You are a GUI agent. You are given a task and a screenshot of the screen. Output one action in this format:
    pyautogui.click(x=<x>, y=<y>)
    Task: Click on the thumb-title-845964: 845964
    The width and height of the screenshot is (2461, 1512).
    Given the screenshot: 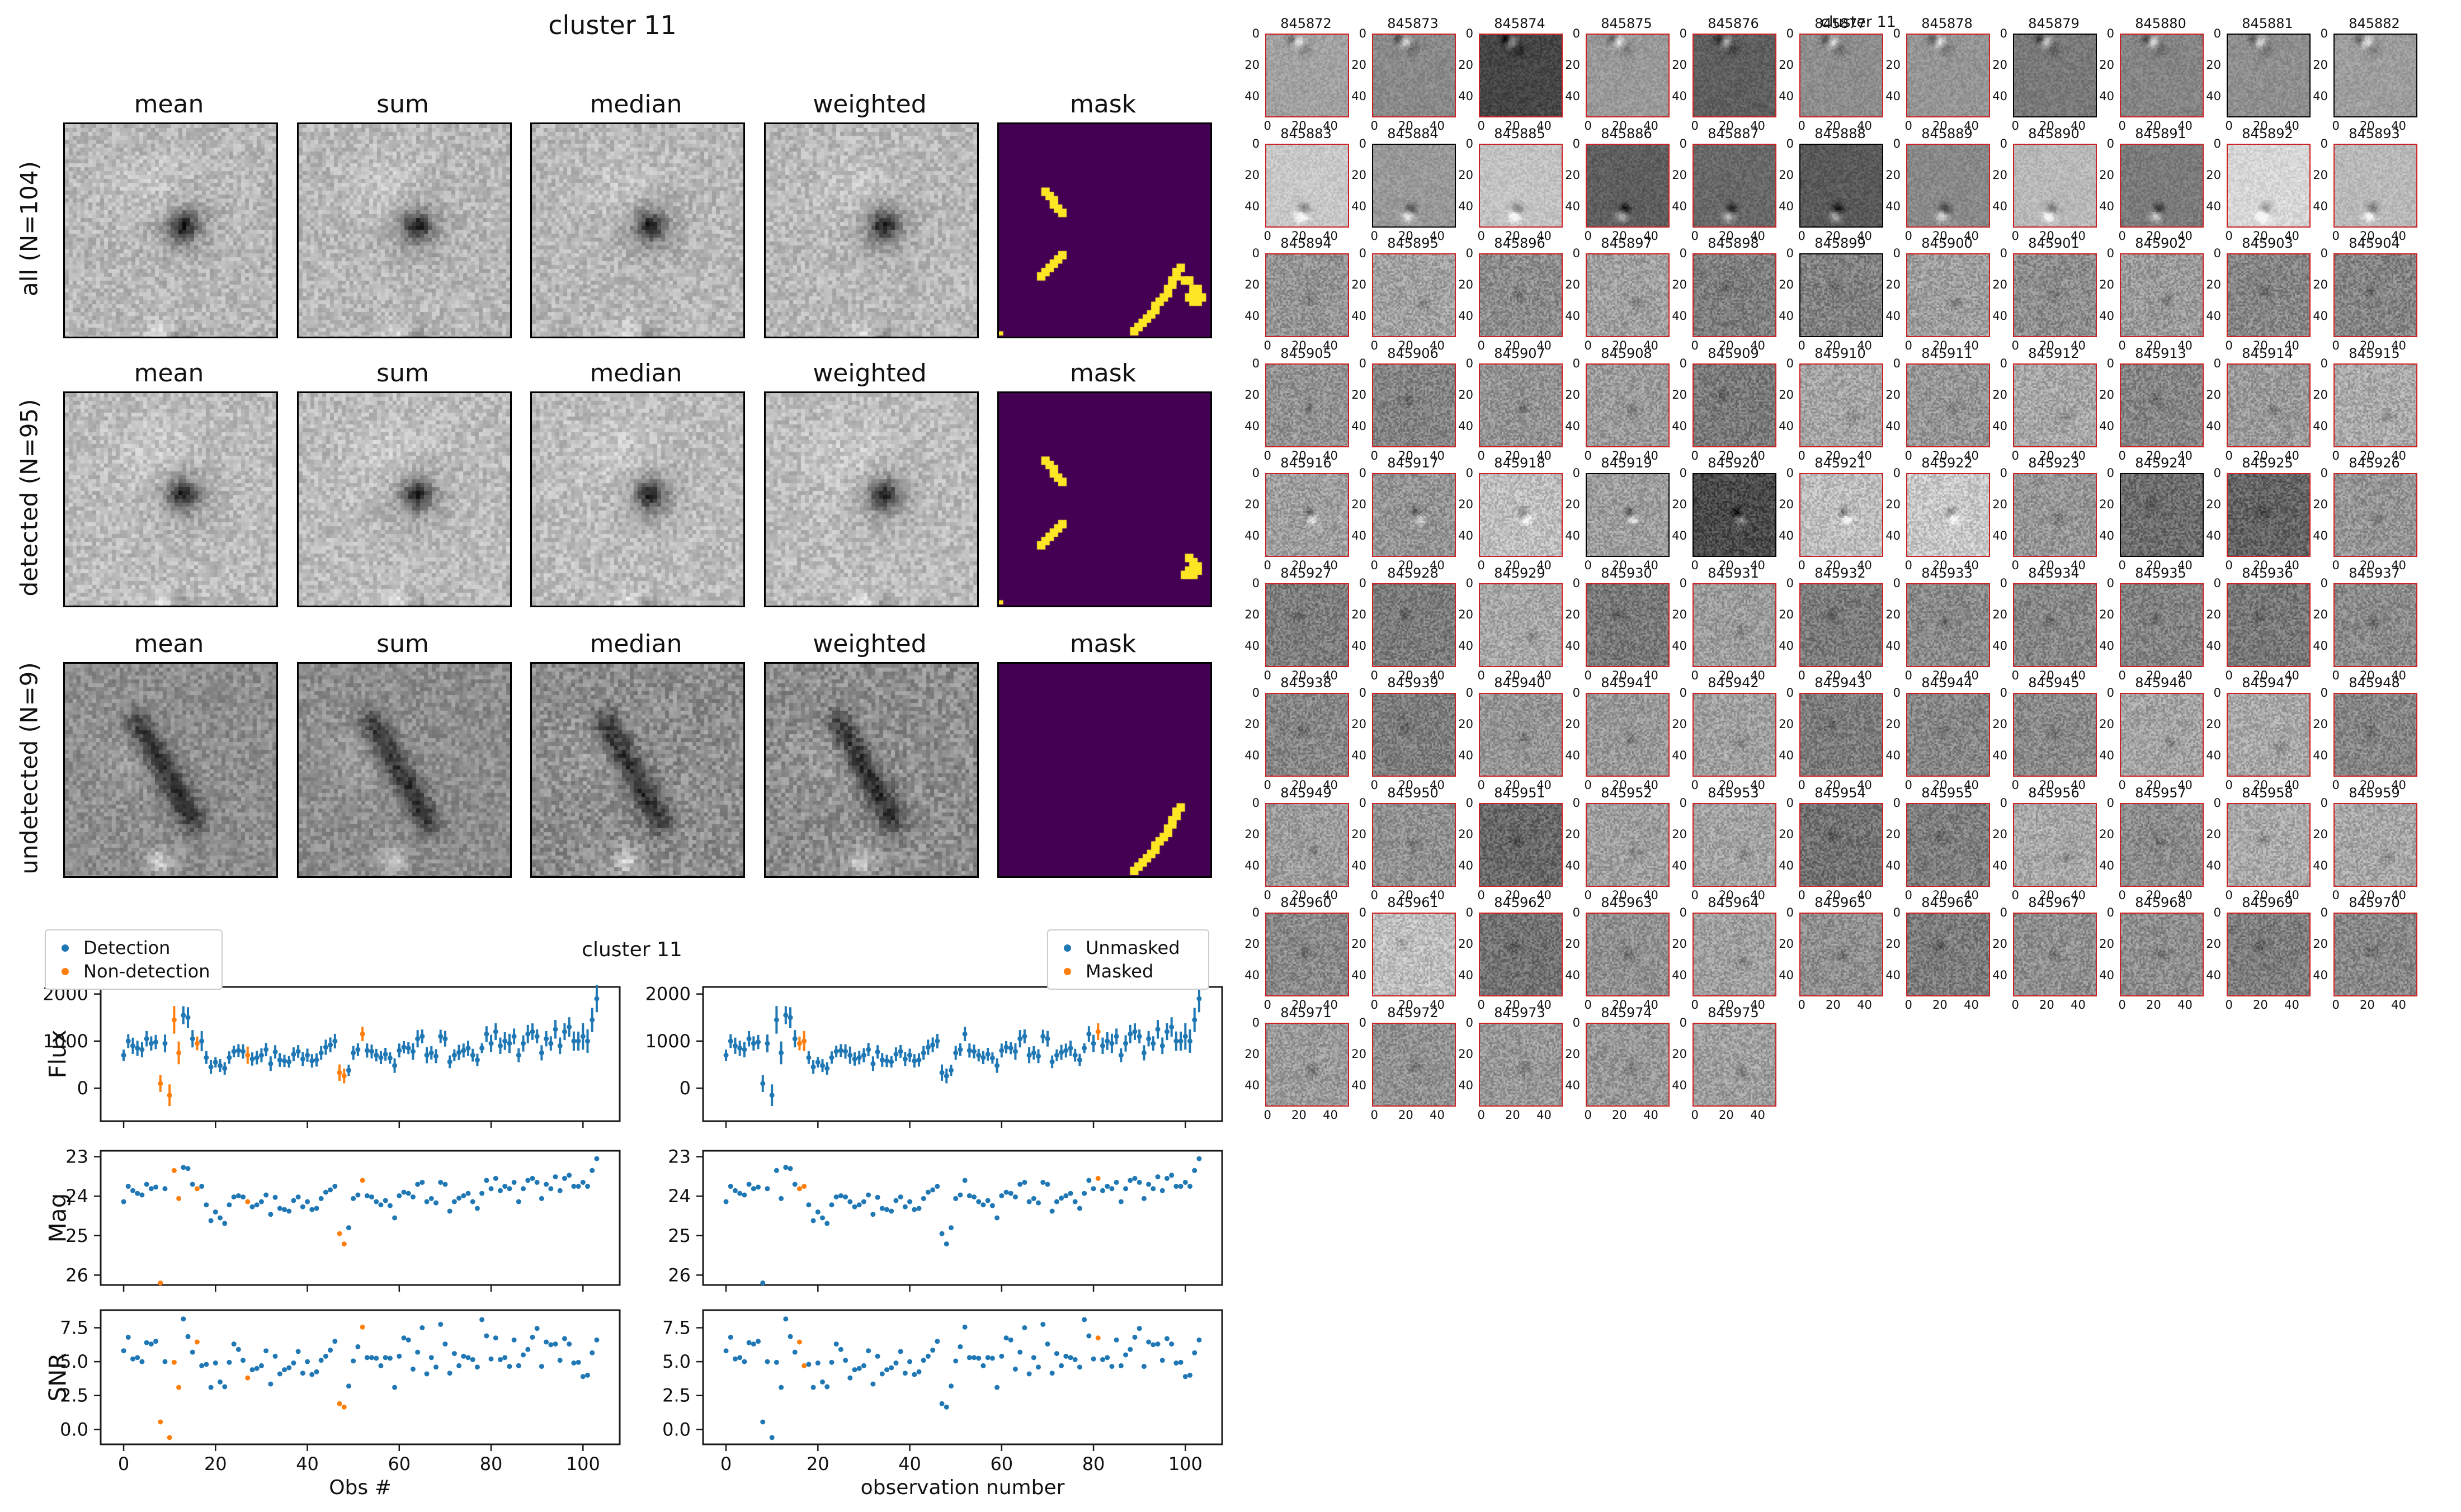 What is the action you would take?
    pyautogui.click(x=1733, y=902)
    